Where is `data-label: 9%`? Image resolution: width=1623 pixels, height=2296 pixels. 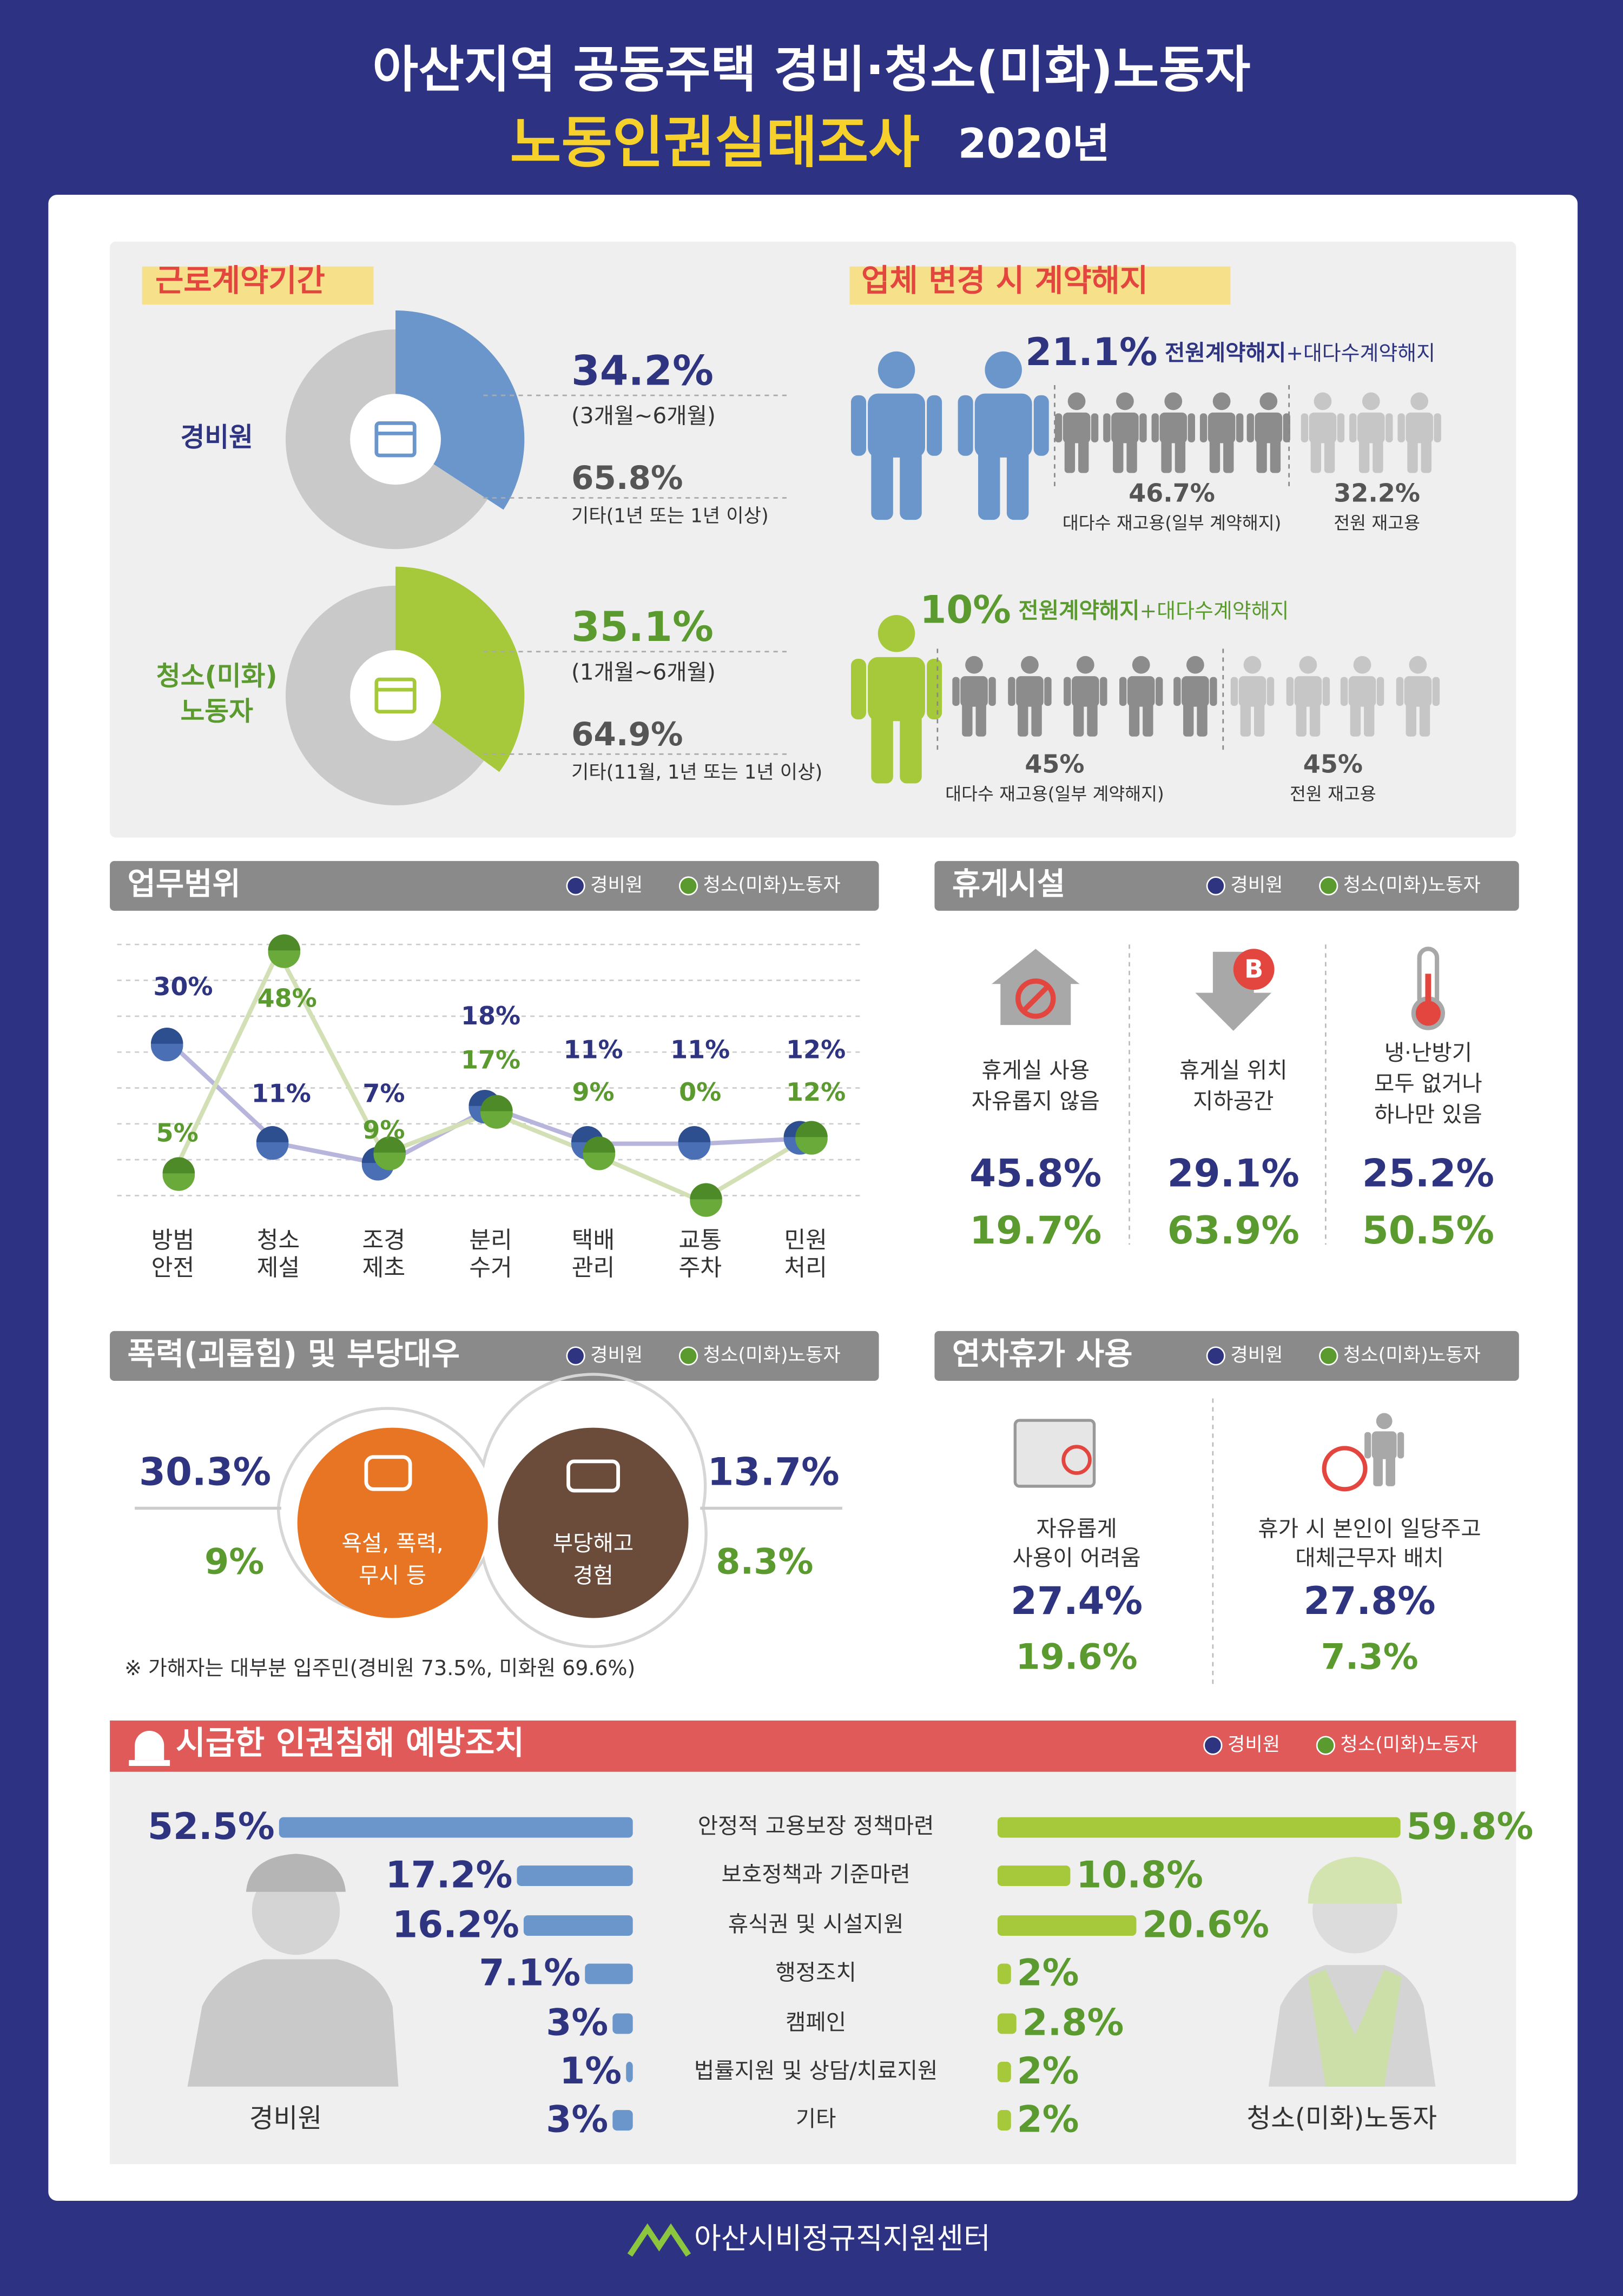
data-label: 9% is located at coordinates (594, 1092).